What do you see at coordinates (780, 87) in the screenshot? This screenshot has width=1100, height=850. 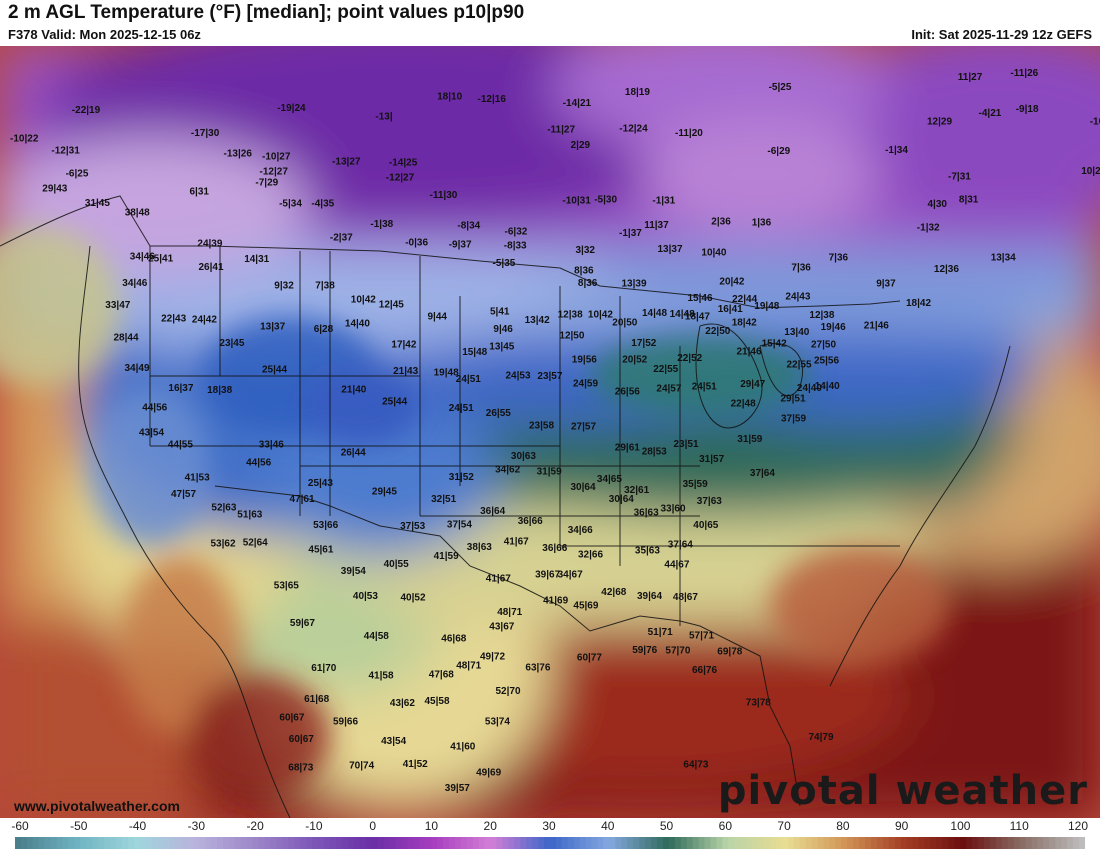 I see `point-value-25: -5|25` at bounding box center [780, 87].